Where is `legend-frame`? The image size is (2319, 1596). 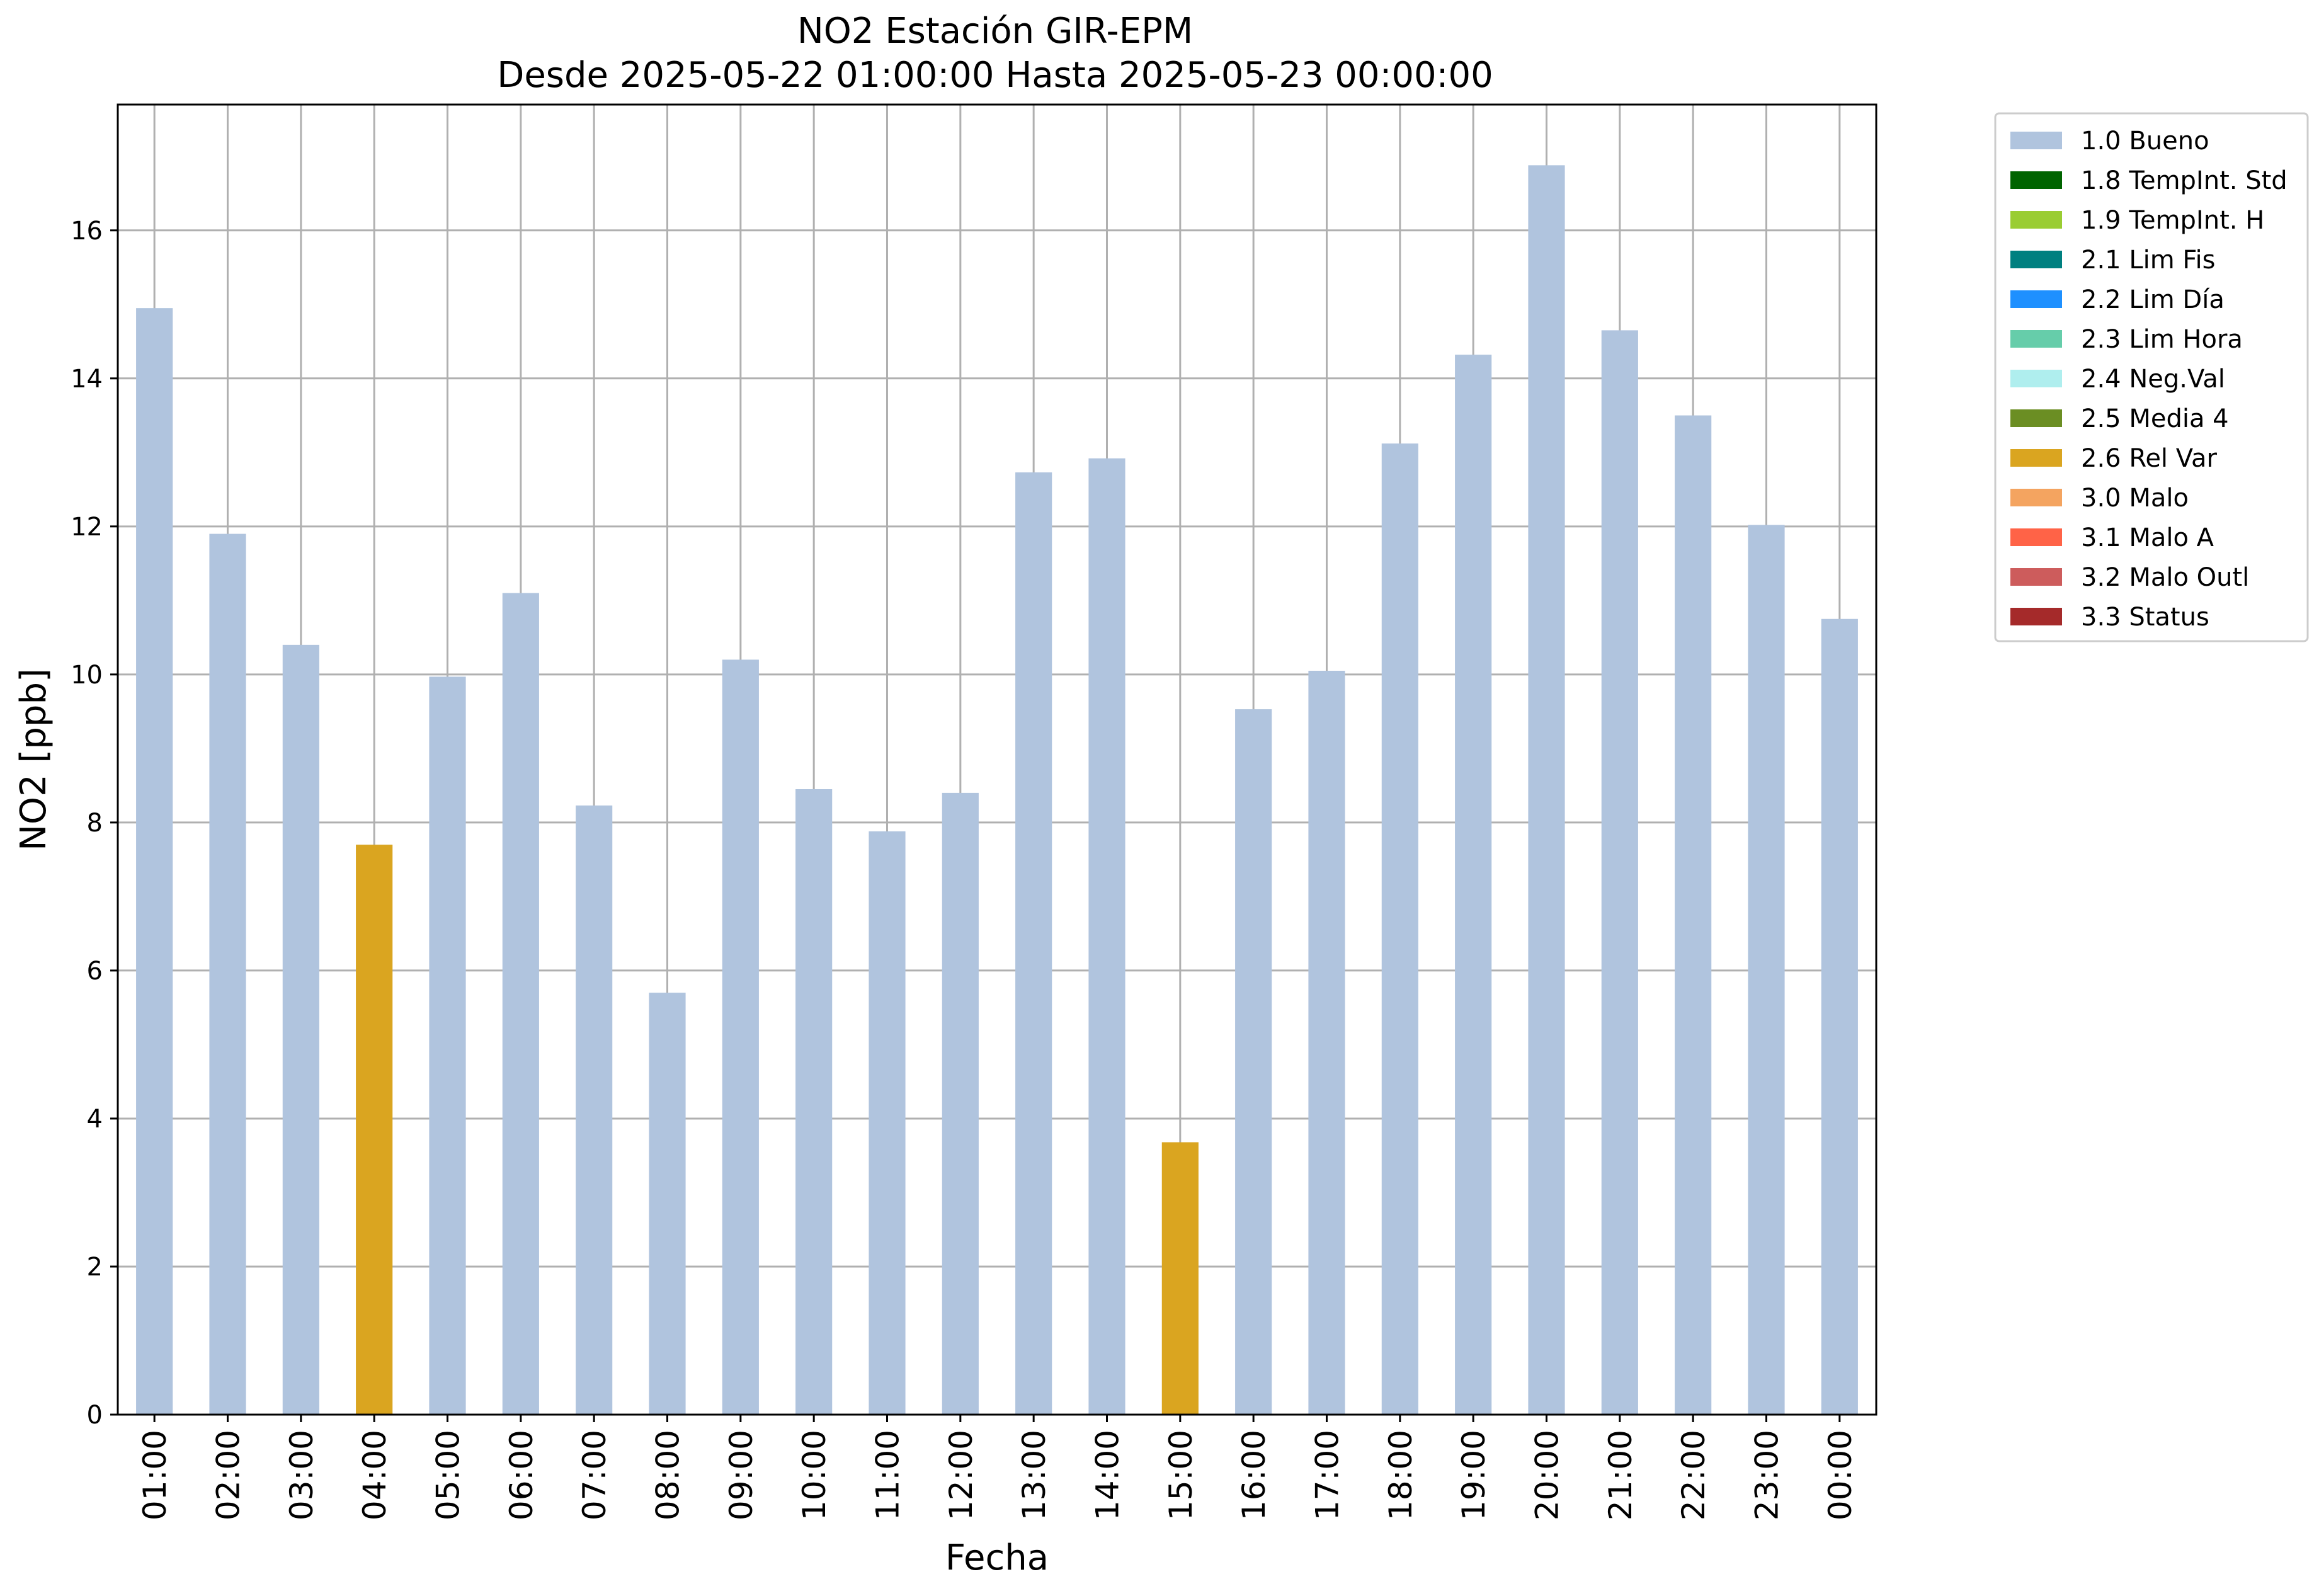 legend-frame is located at coordinates (2151, 377).